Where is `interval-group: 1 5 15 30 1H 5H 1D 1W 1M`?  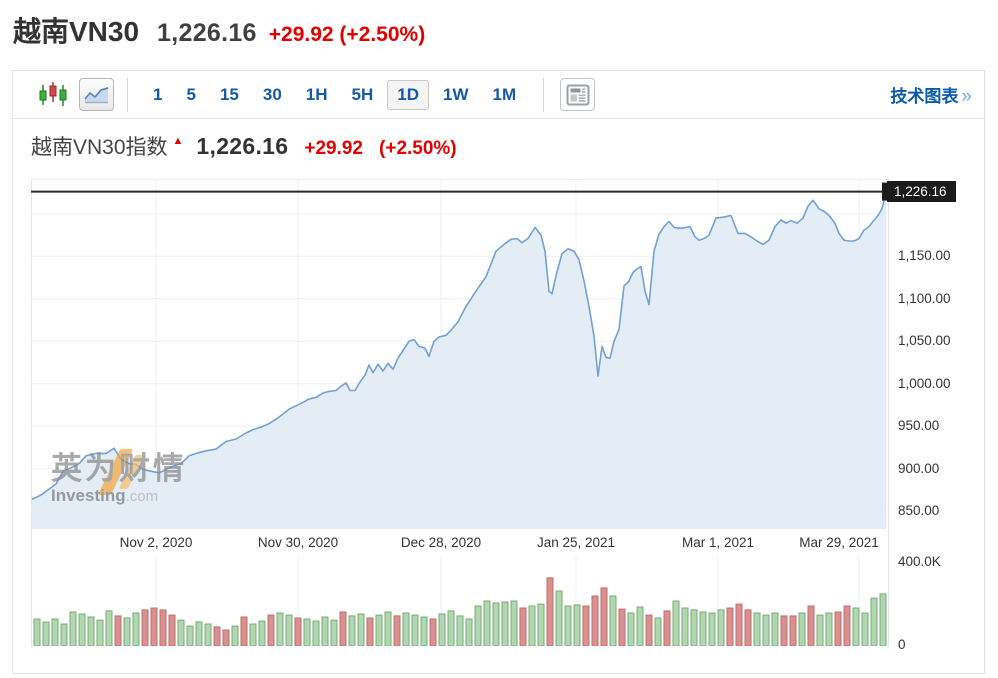
interval-group: 1 5 15 30 1H 5H 1D 1W 1M is located at coordinates (336, 94).